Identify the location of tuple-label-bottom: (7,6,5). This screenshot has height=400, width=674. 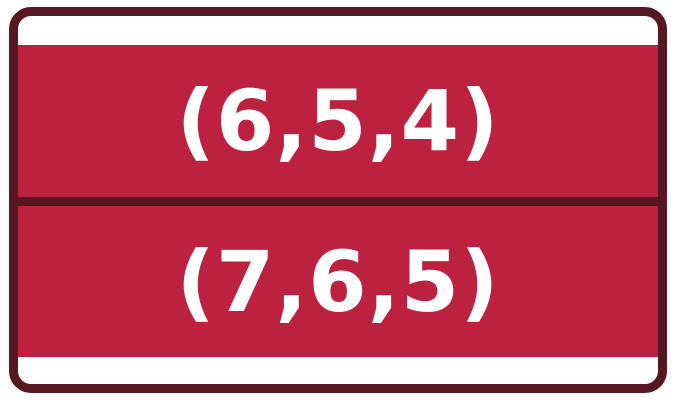
(338, 281).